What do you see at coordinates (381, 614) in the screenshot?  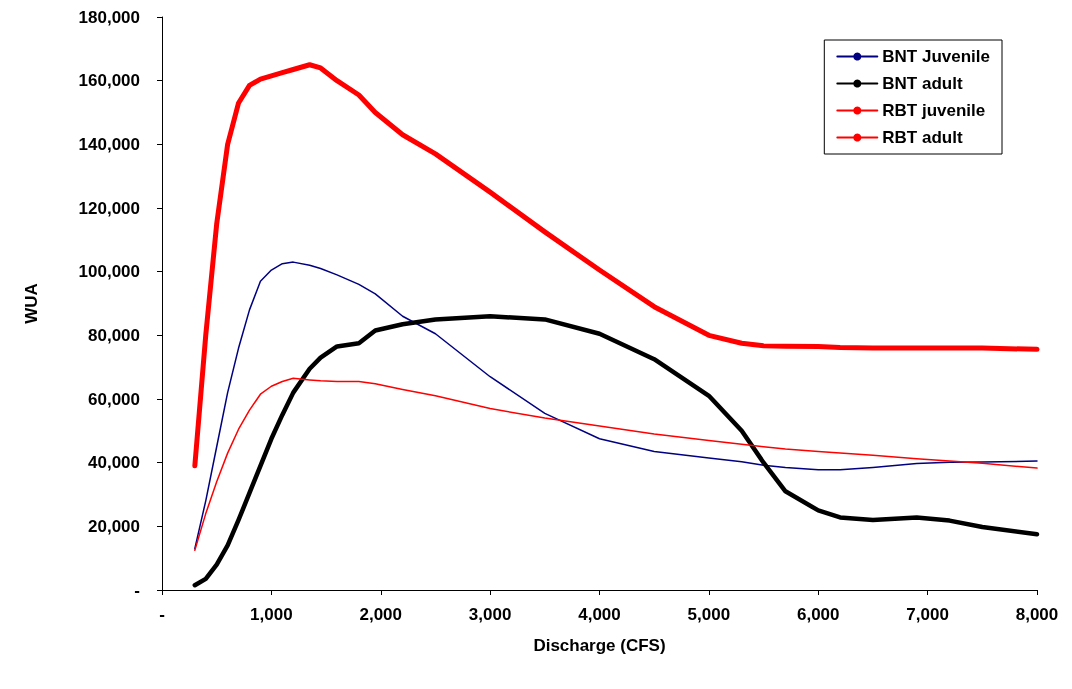 I see `x-tick-label: 2,000` at bounding box center [381, 614].